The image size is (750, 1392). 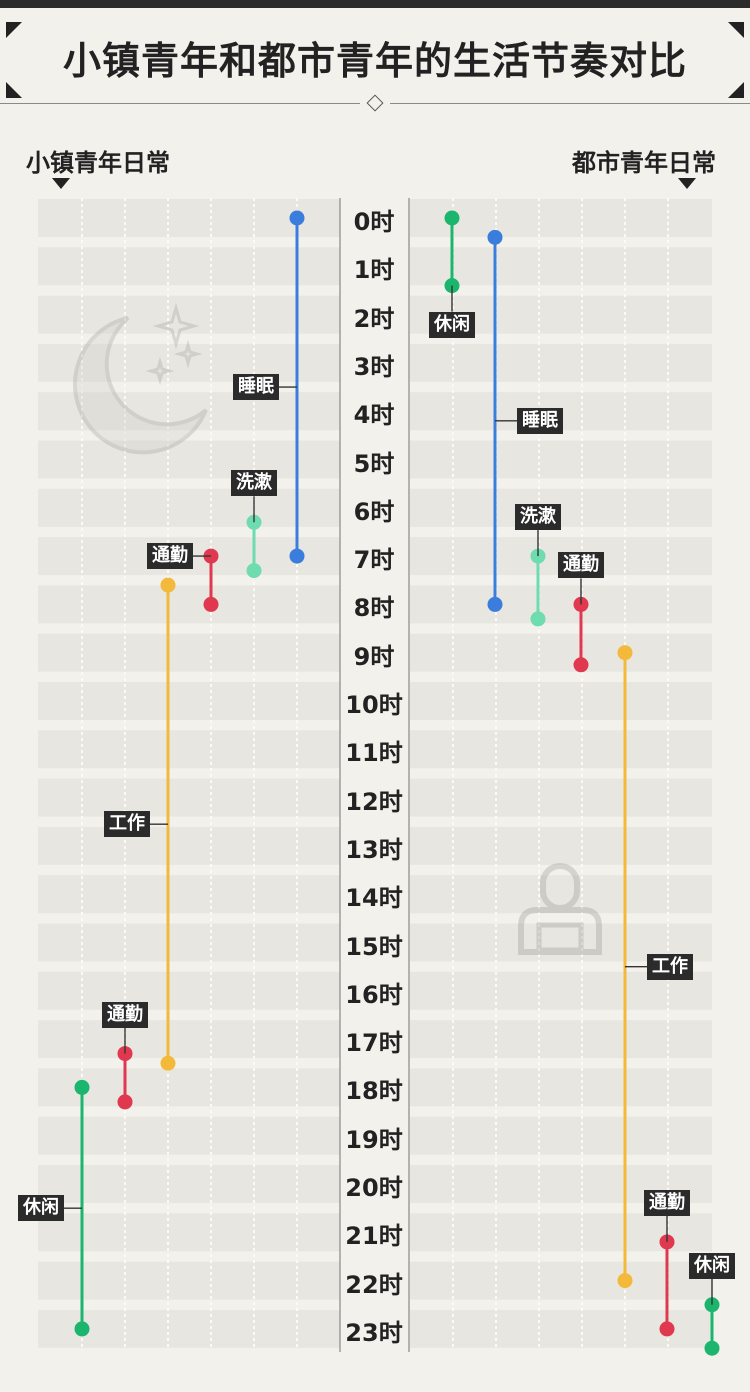 I want to click on title-frame: 小镇青年和都市青年的生活节奏对比, so click(x=375, y=59).